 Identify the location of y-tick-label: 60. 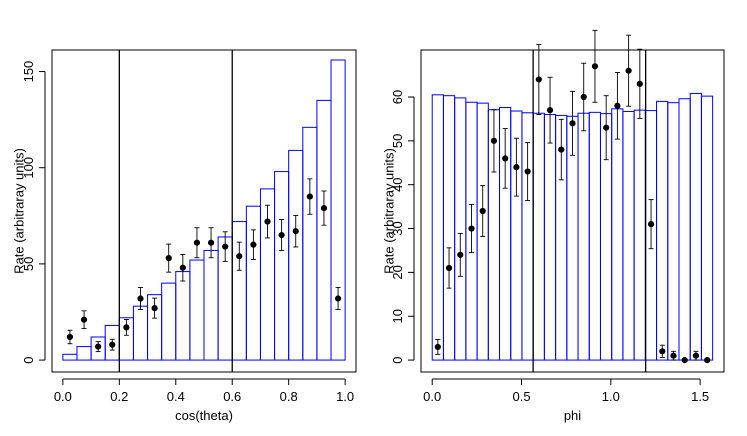
(397, 97).